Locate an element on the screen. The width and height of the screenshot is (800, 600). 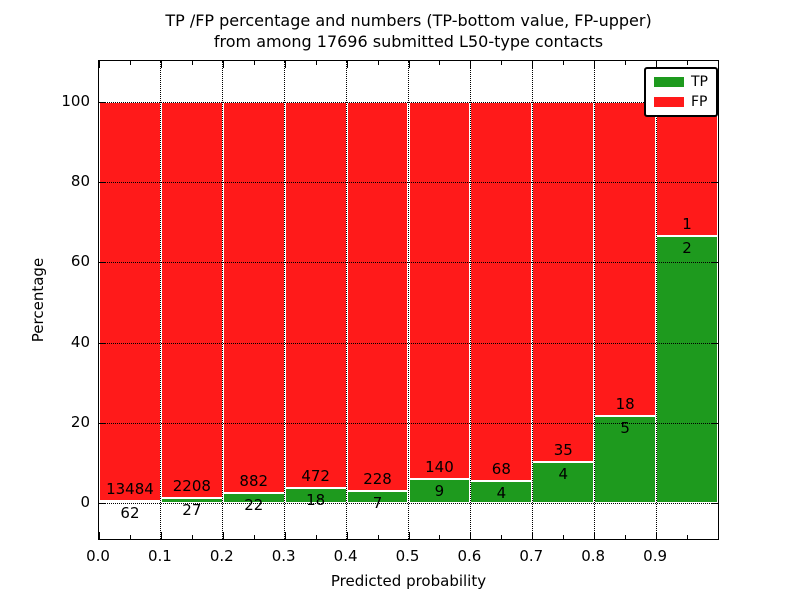
bar-count-label-fp: 228 is located at coordinates (377, 479).